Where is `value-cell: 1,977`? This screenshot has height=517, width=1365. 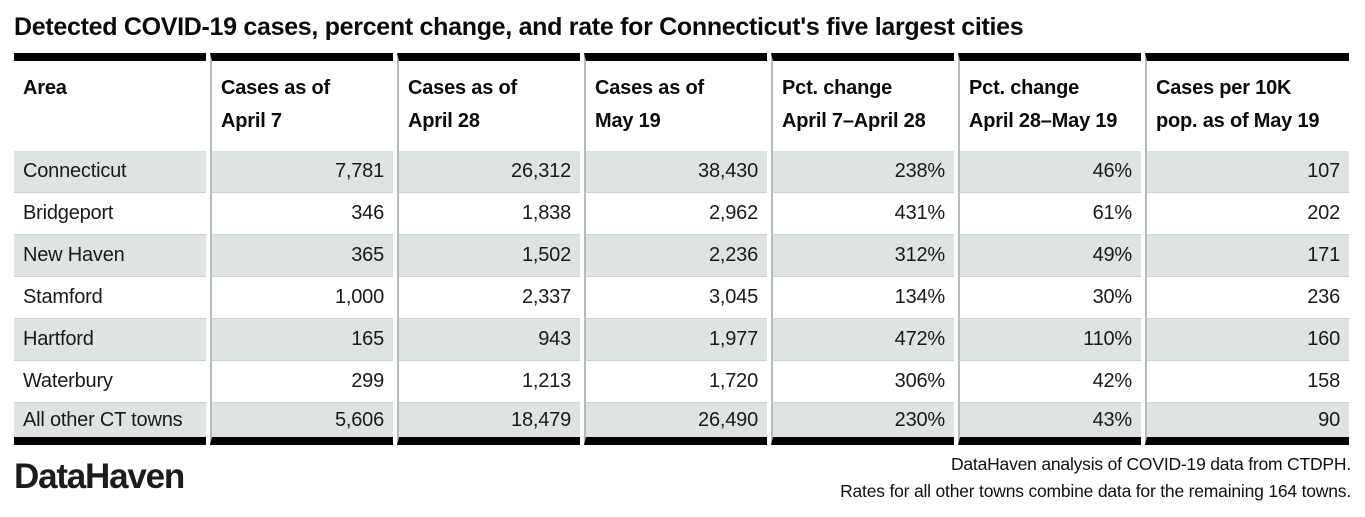
value-cell: 1,977 is located at coordinates (675, 340).